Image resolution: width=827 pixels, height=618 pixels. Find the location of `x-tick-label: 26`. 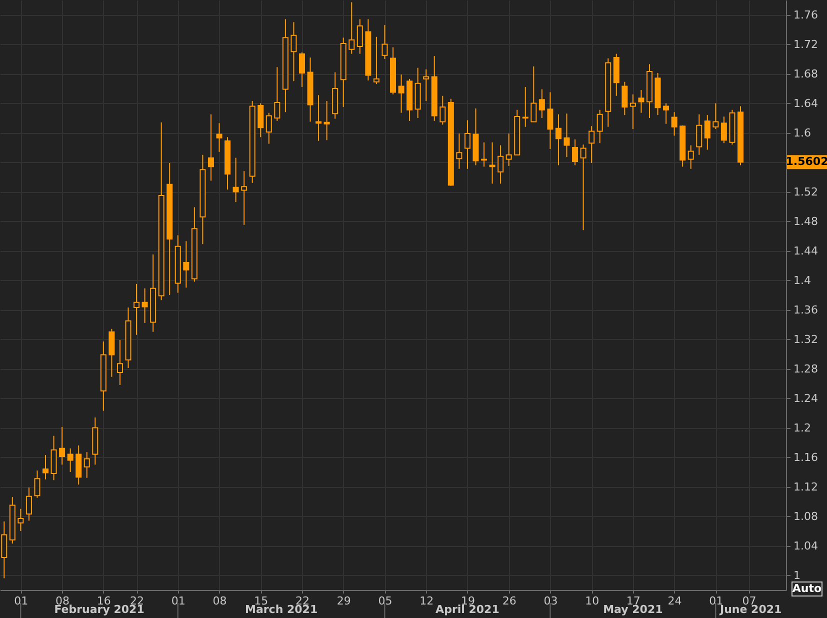

x-tick-label: 26 is located at coordinates (509, 601).